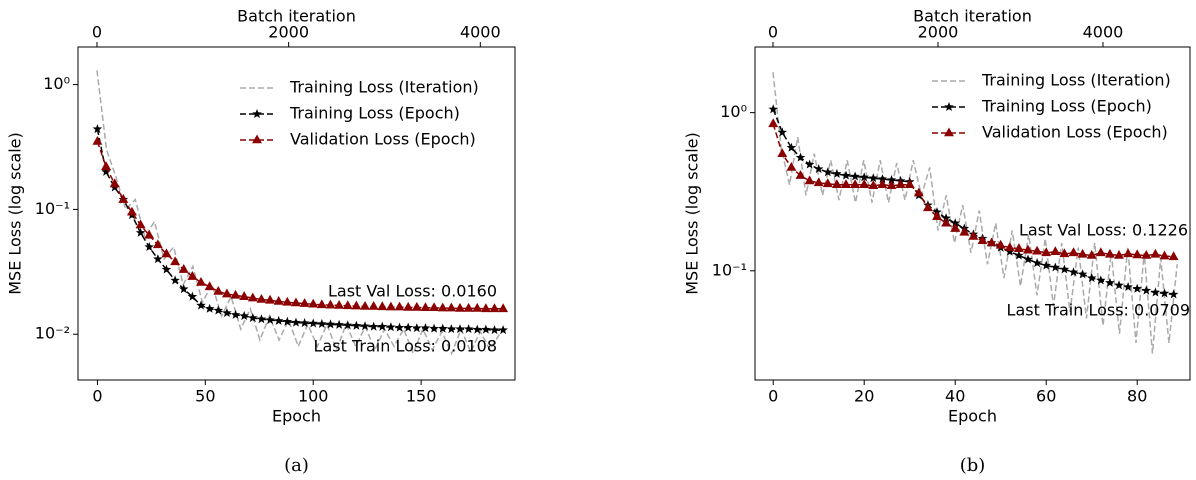 The height and width of the screenshot is (480, 1196). I want to click on annotation: Last Val Loss: 0.0160, so click(412, 291).